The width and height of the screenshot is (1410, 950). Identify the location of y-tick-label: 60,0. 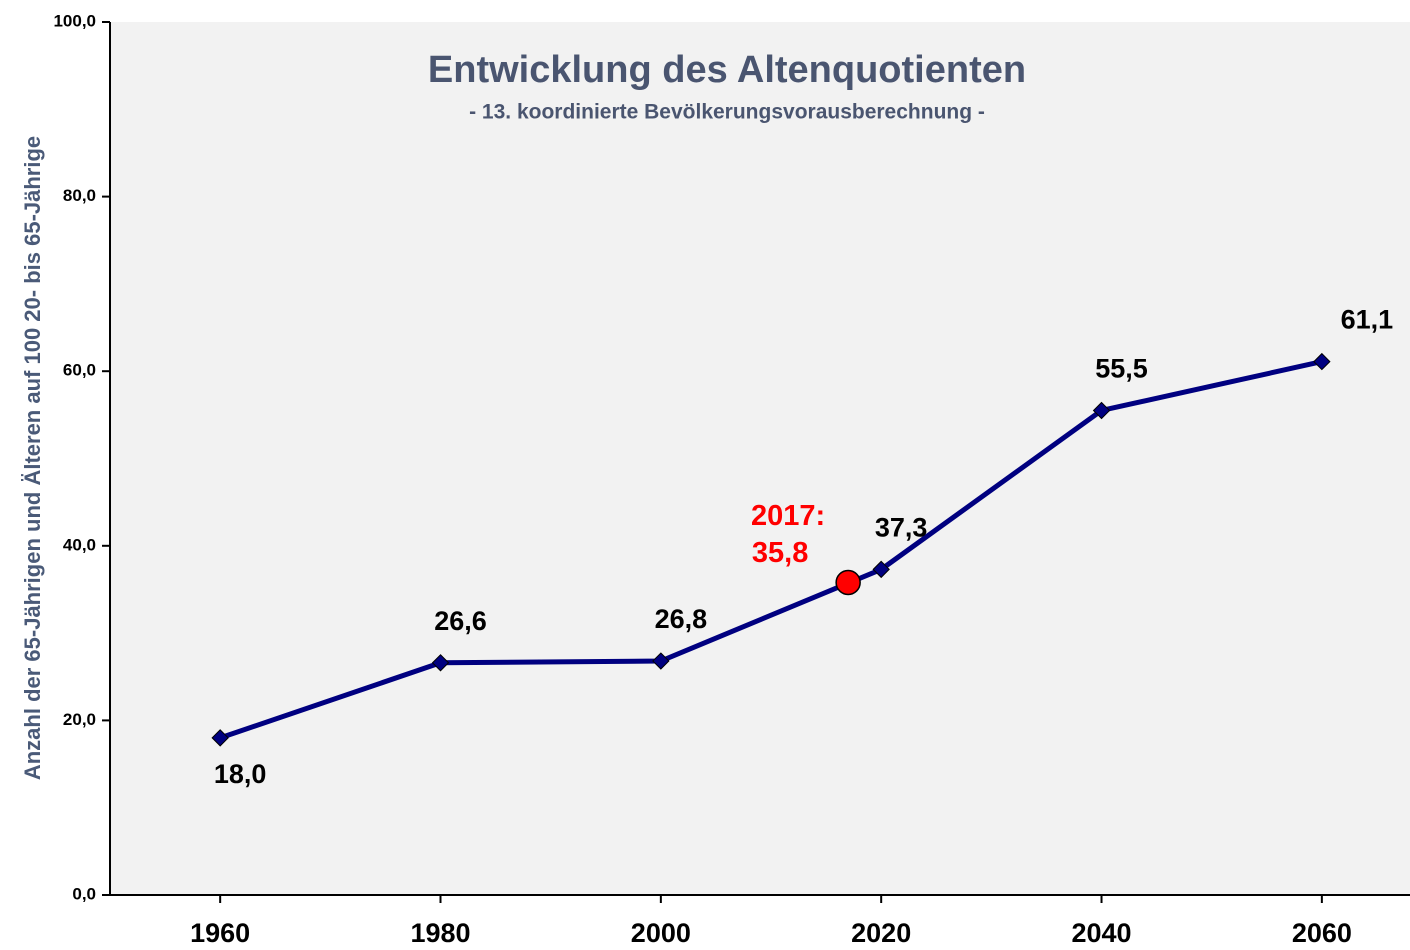
(79, 370).